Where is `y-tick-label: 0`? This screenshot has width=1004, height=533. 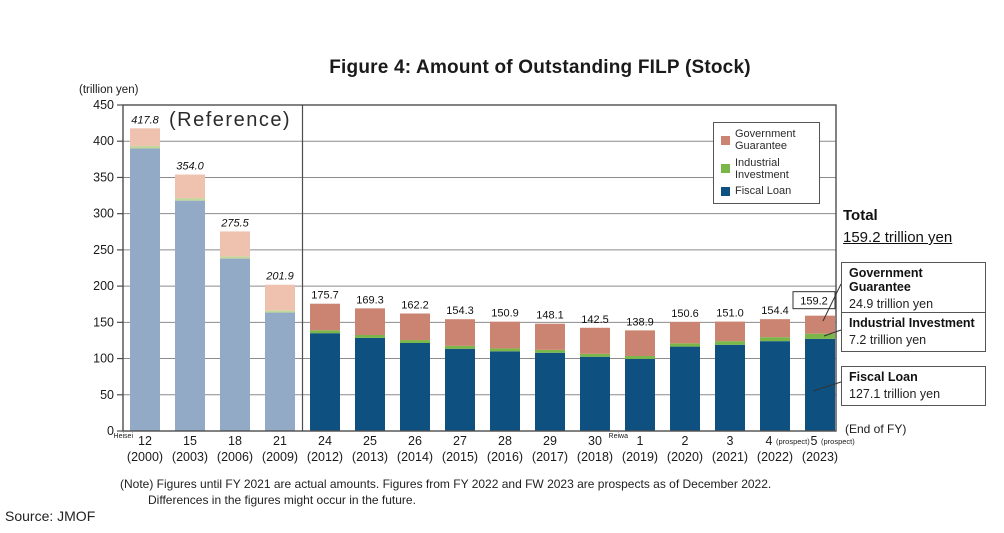
y-tick-label: 0 is located at coordinates (110, 431).